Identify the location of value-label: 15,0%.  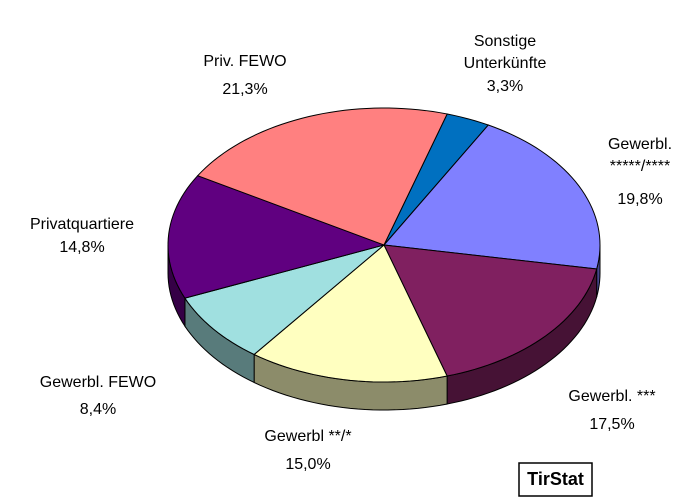
(307, 464).